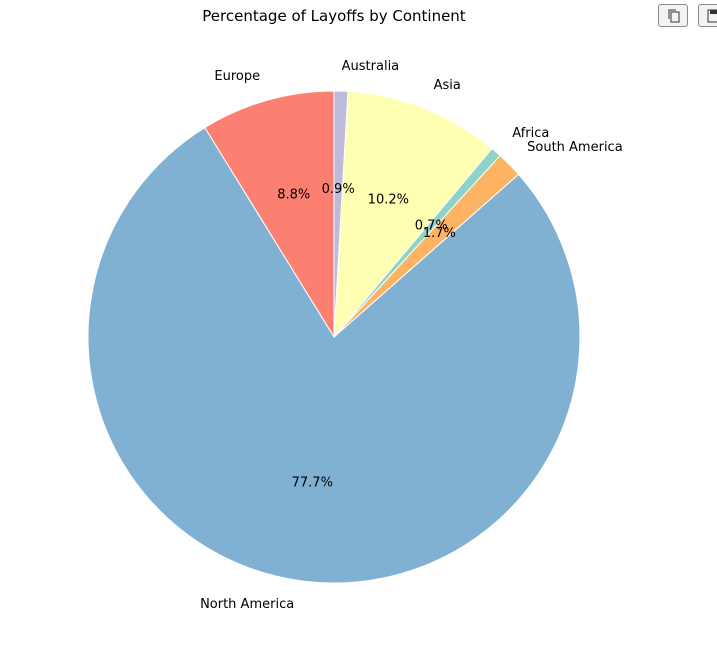  Describe the element at coordinates (338, 189) in the screenshot. I see `slice-percent-australia: 0.9%` at that location.